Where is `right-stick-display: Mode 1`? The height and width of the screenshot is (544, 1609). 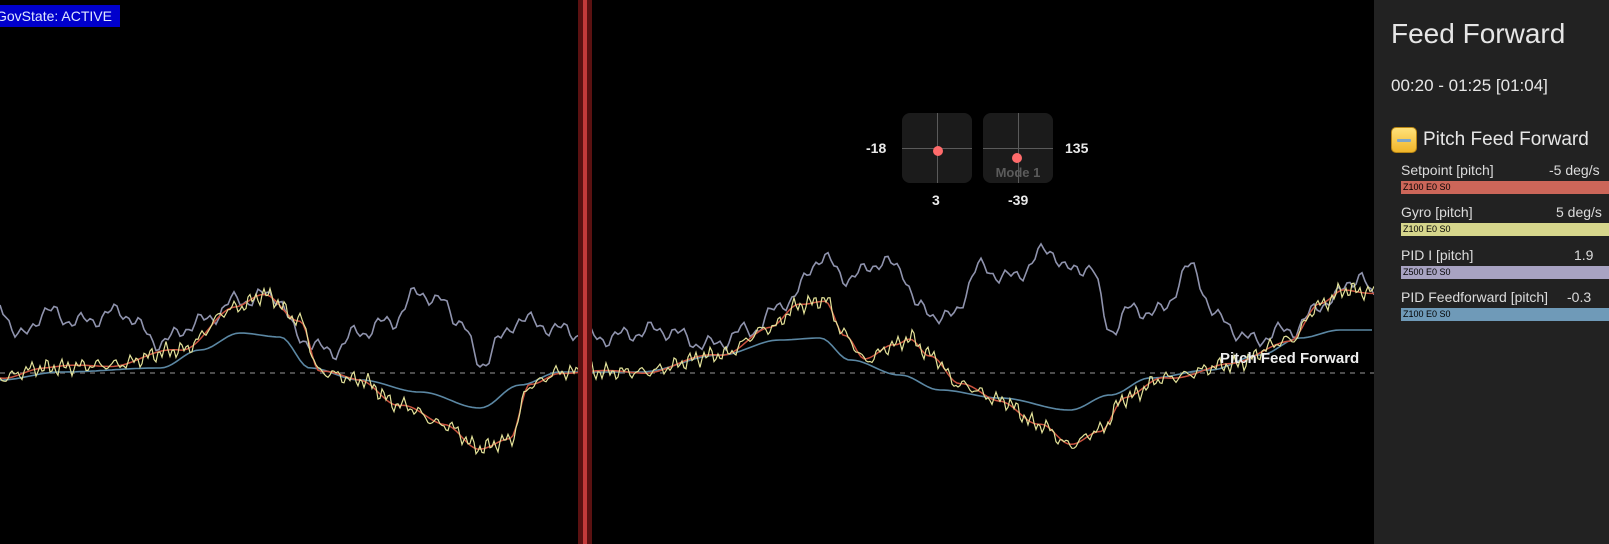 right-stick-display: Mode 1 is located at coordinates (1018, 148).